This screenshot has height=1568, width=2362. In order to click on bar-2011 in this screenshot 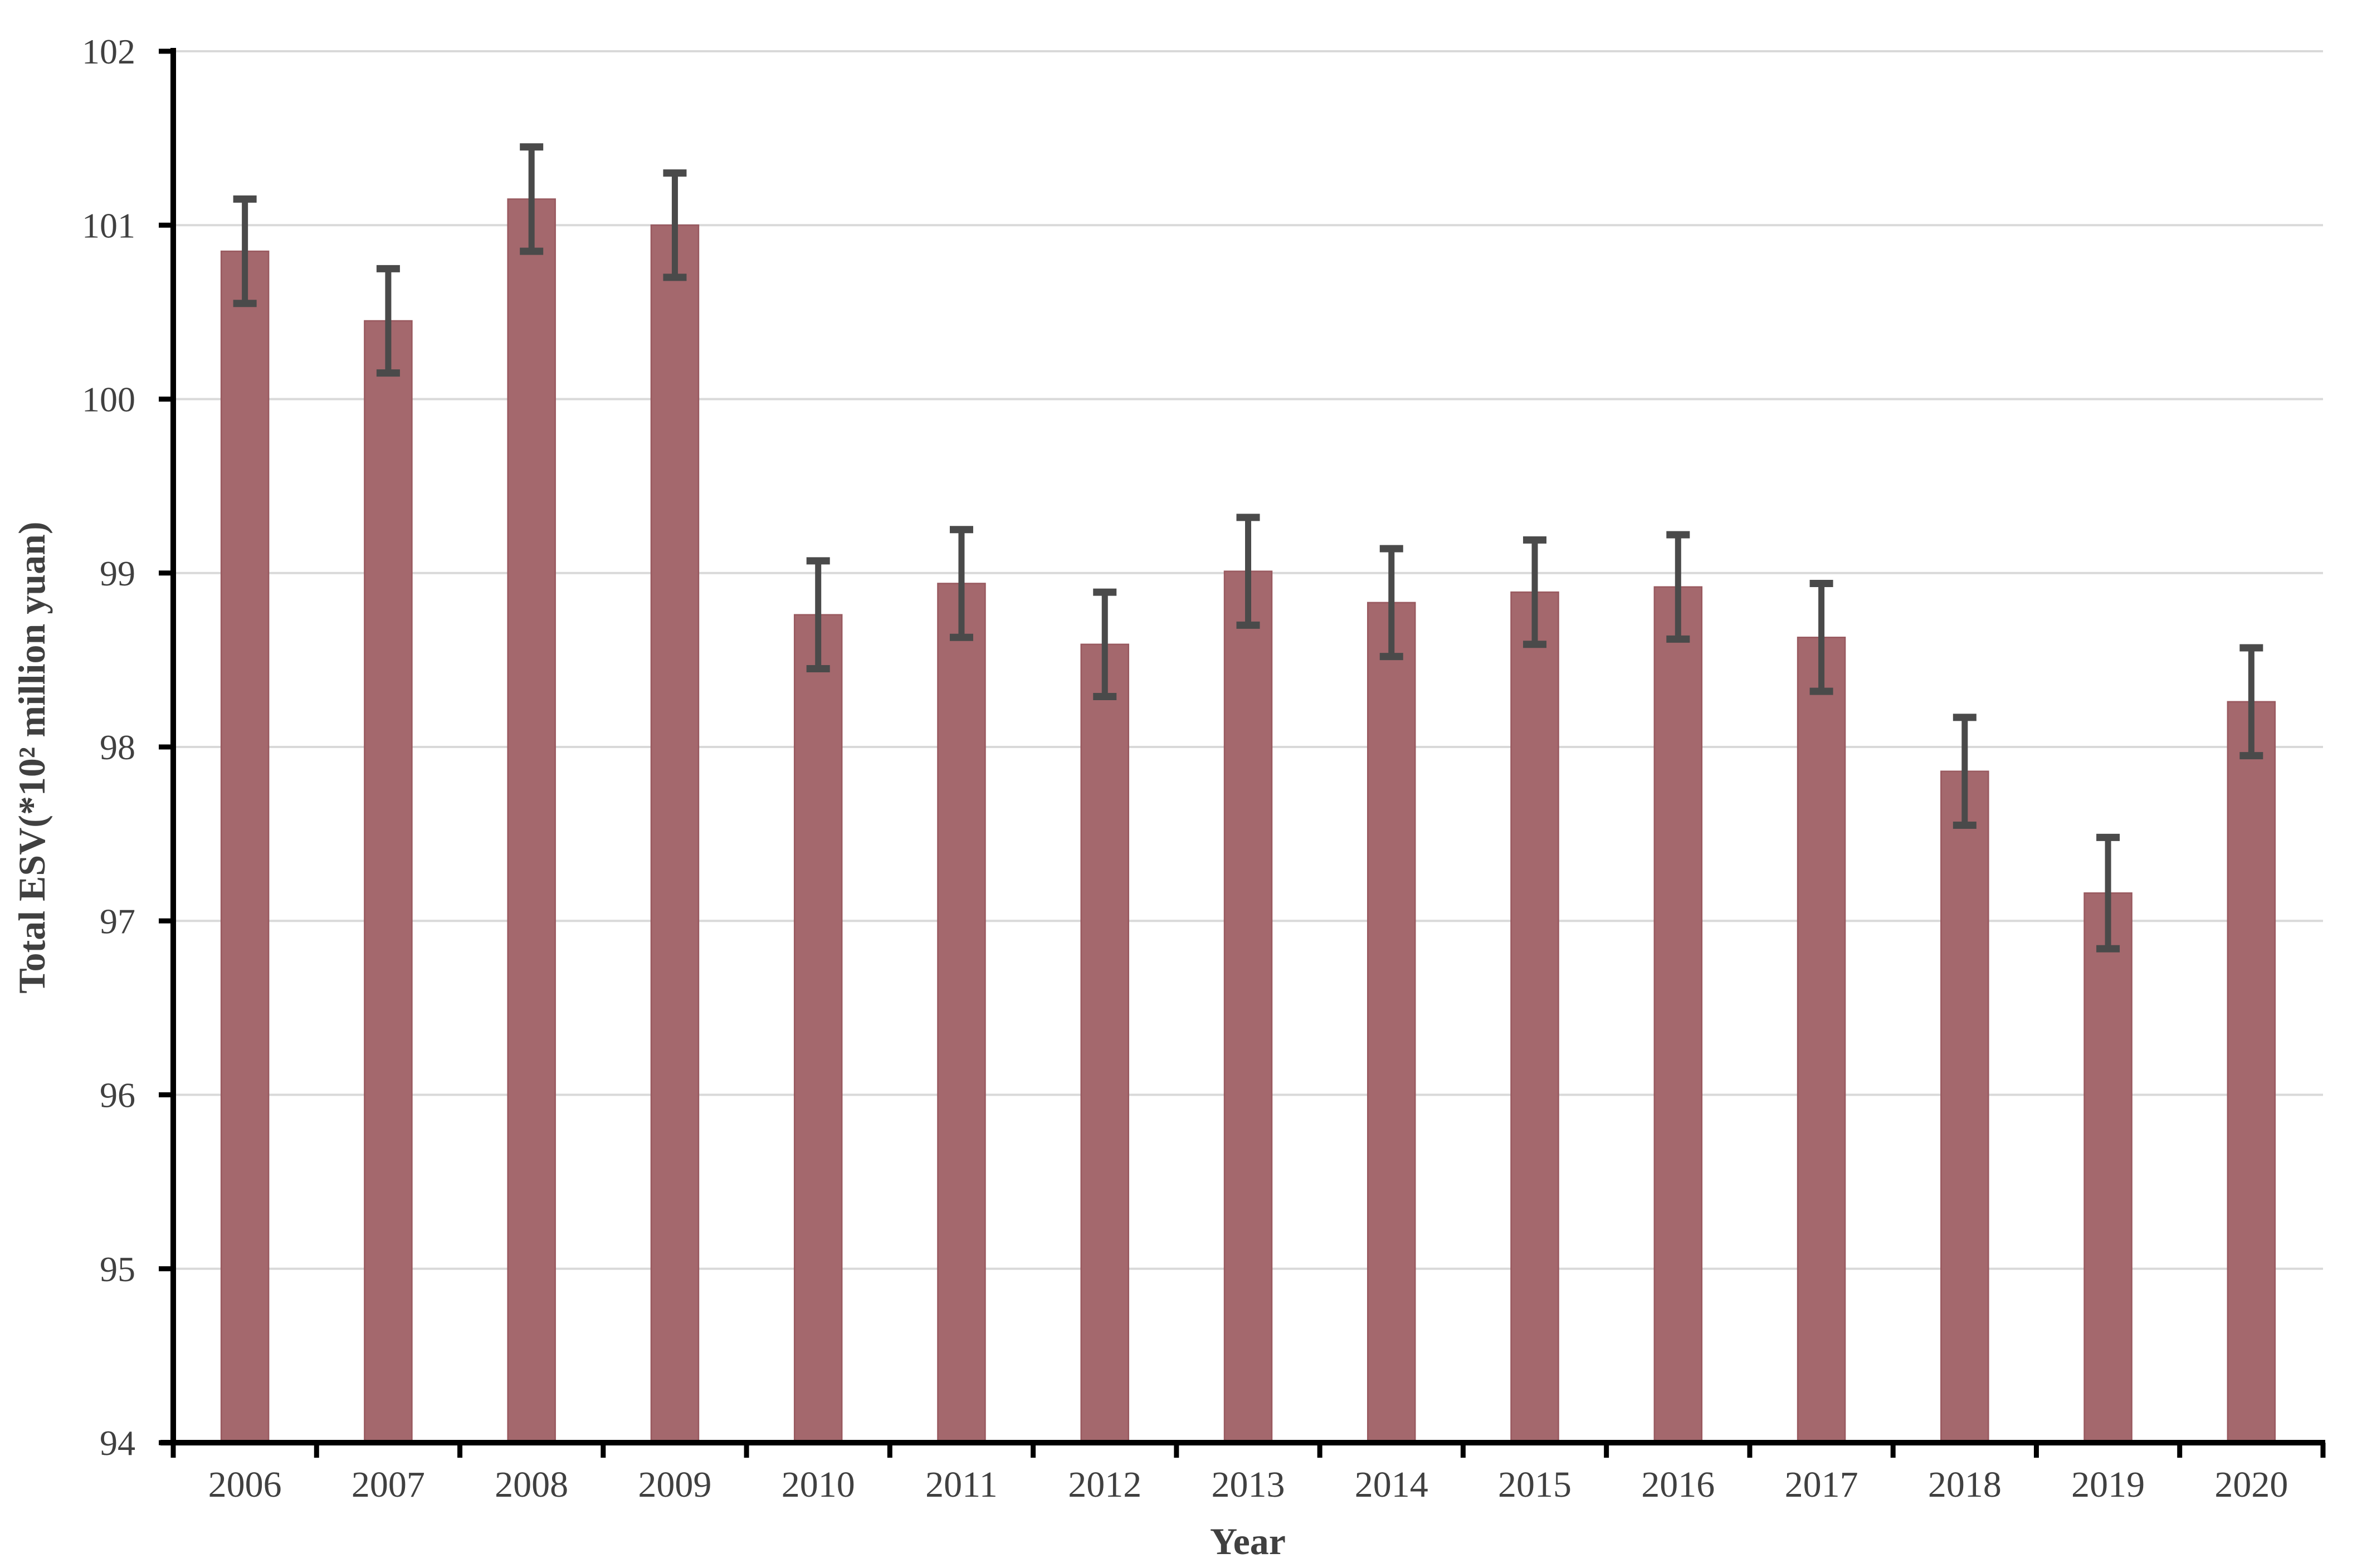, I will do `click(961, 1014)`.